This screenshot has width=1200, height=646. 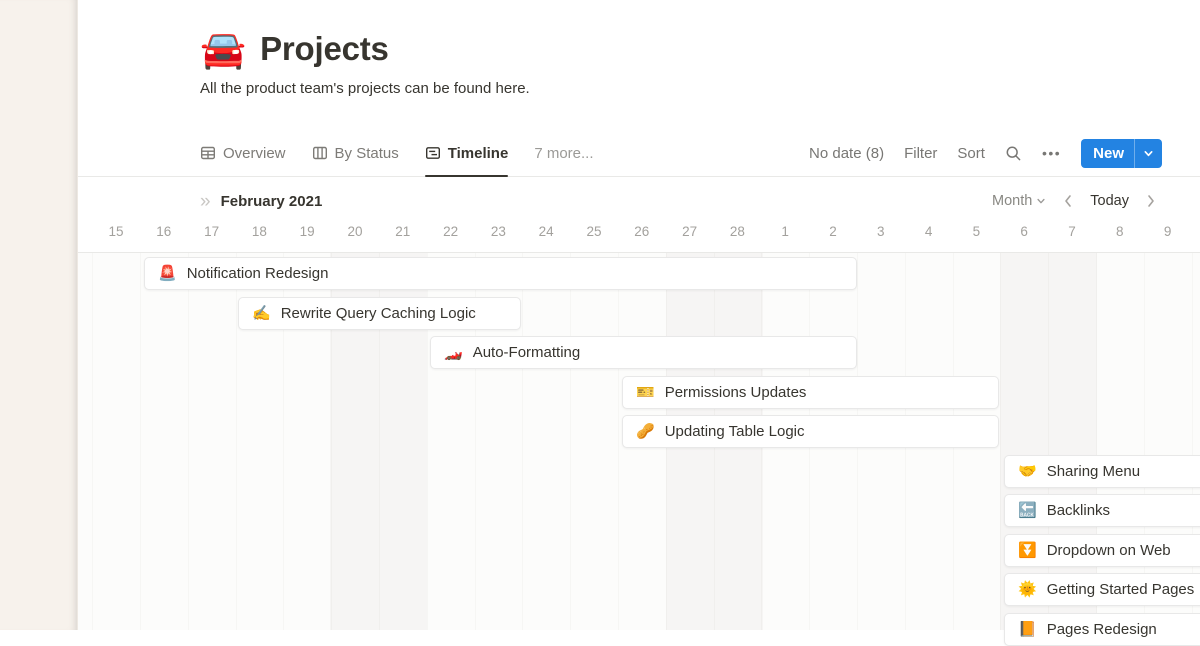 I want to click on item-label: Rewrite Query Caching Logic, so click(x=378, y=313).